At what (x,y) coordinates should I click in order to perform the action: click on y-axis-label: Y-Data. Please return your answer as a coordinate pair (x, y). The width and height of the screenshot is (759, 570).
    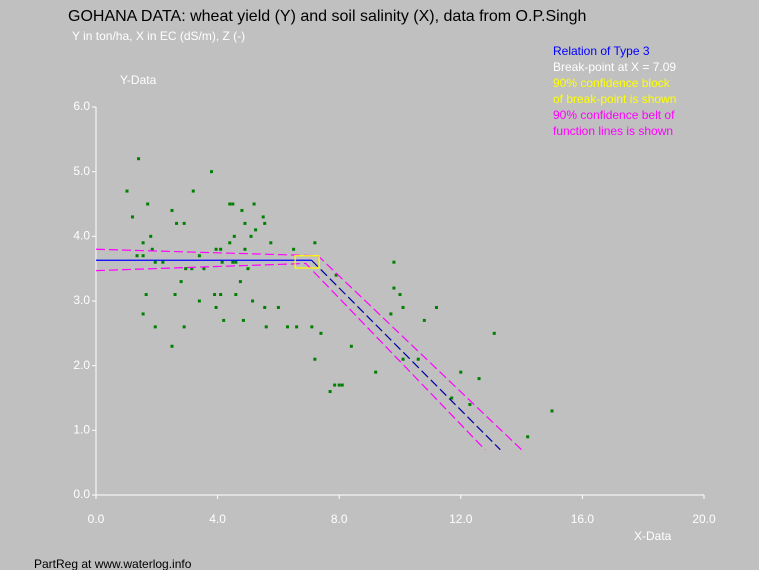
    Looking at the image, I should click on (138, 80).